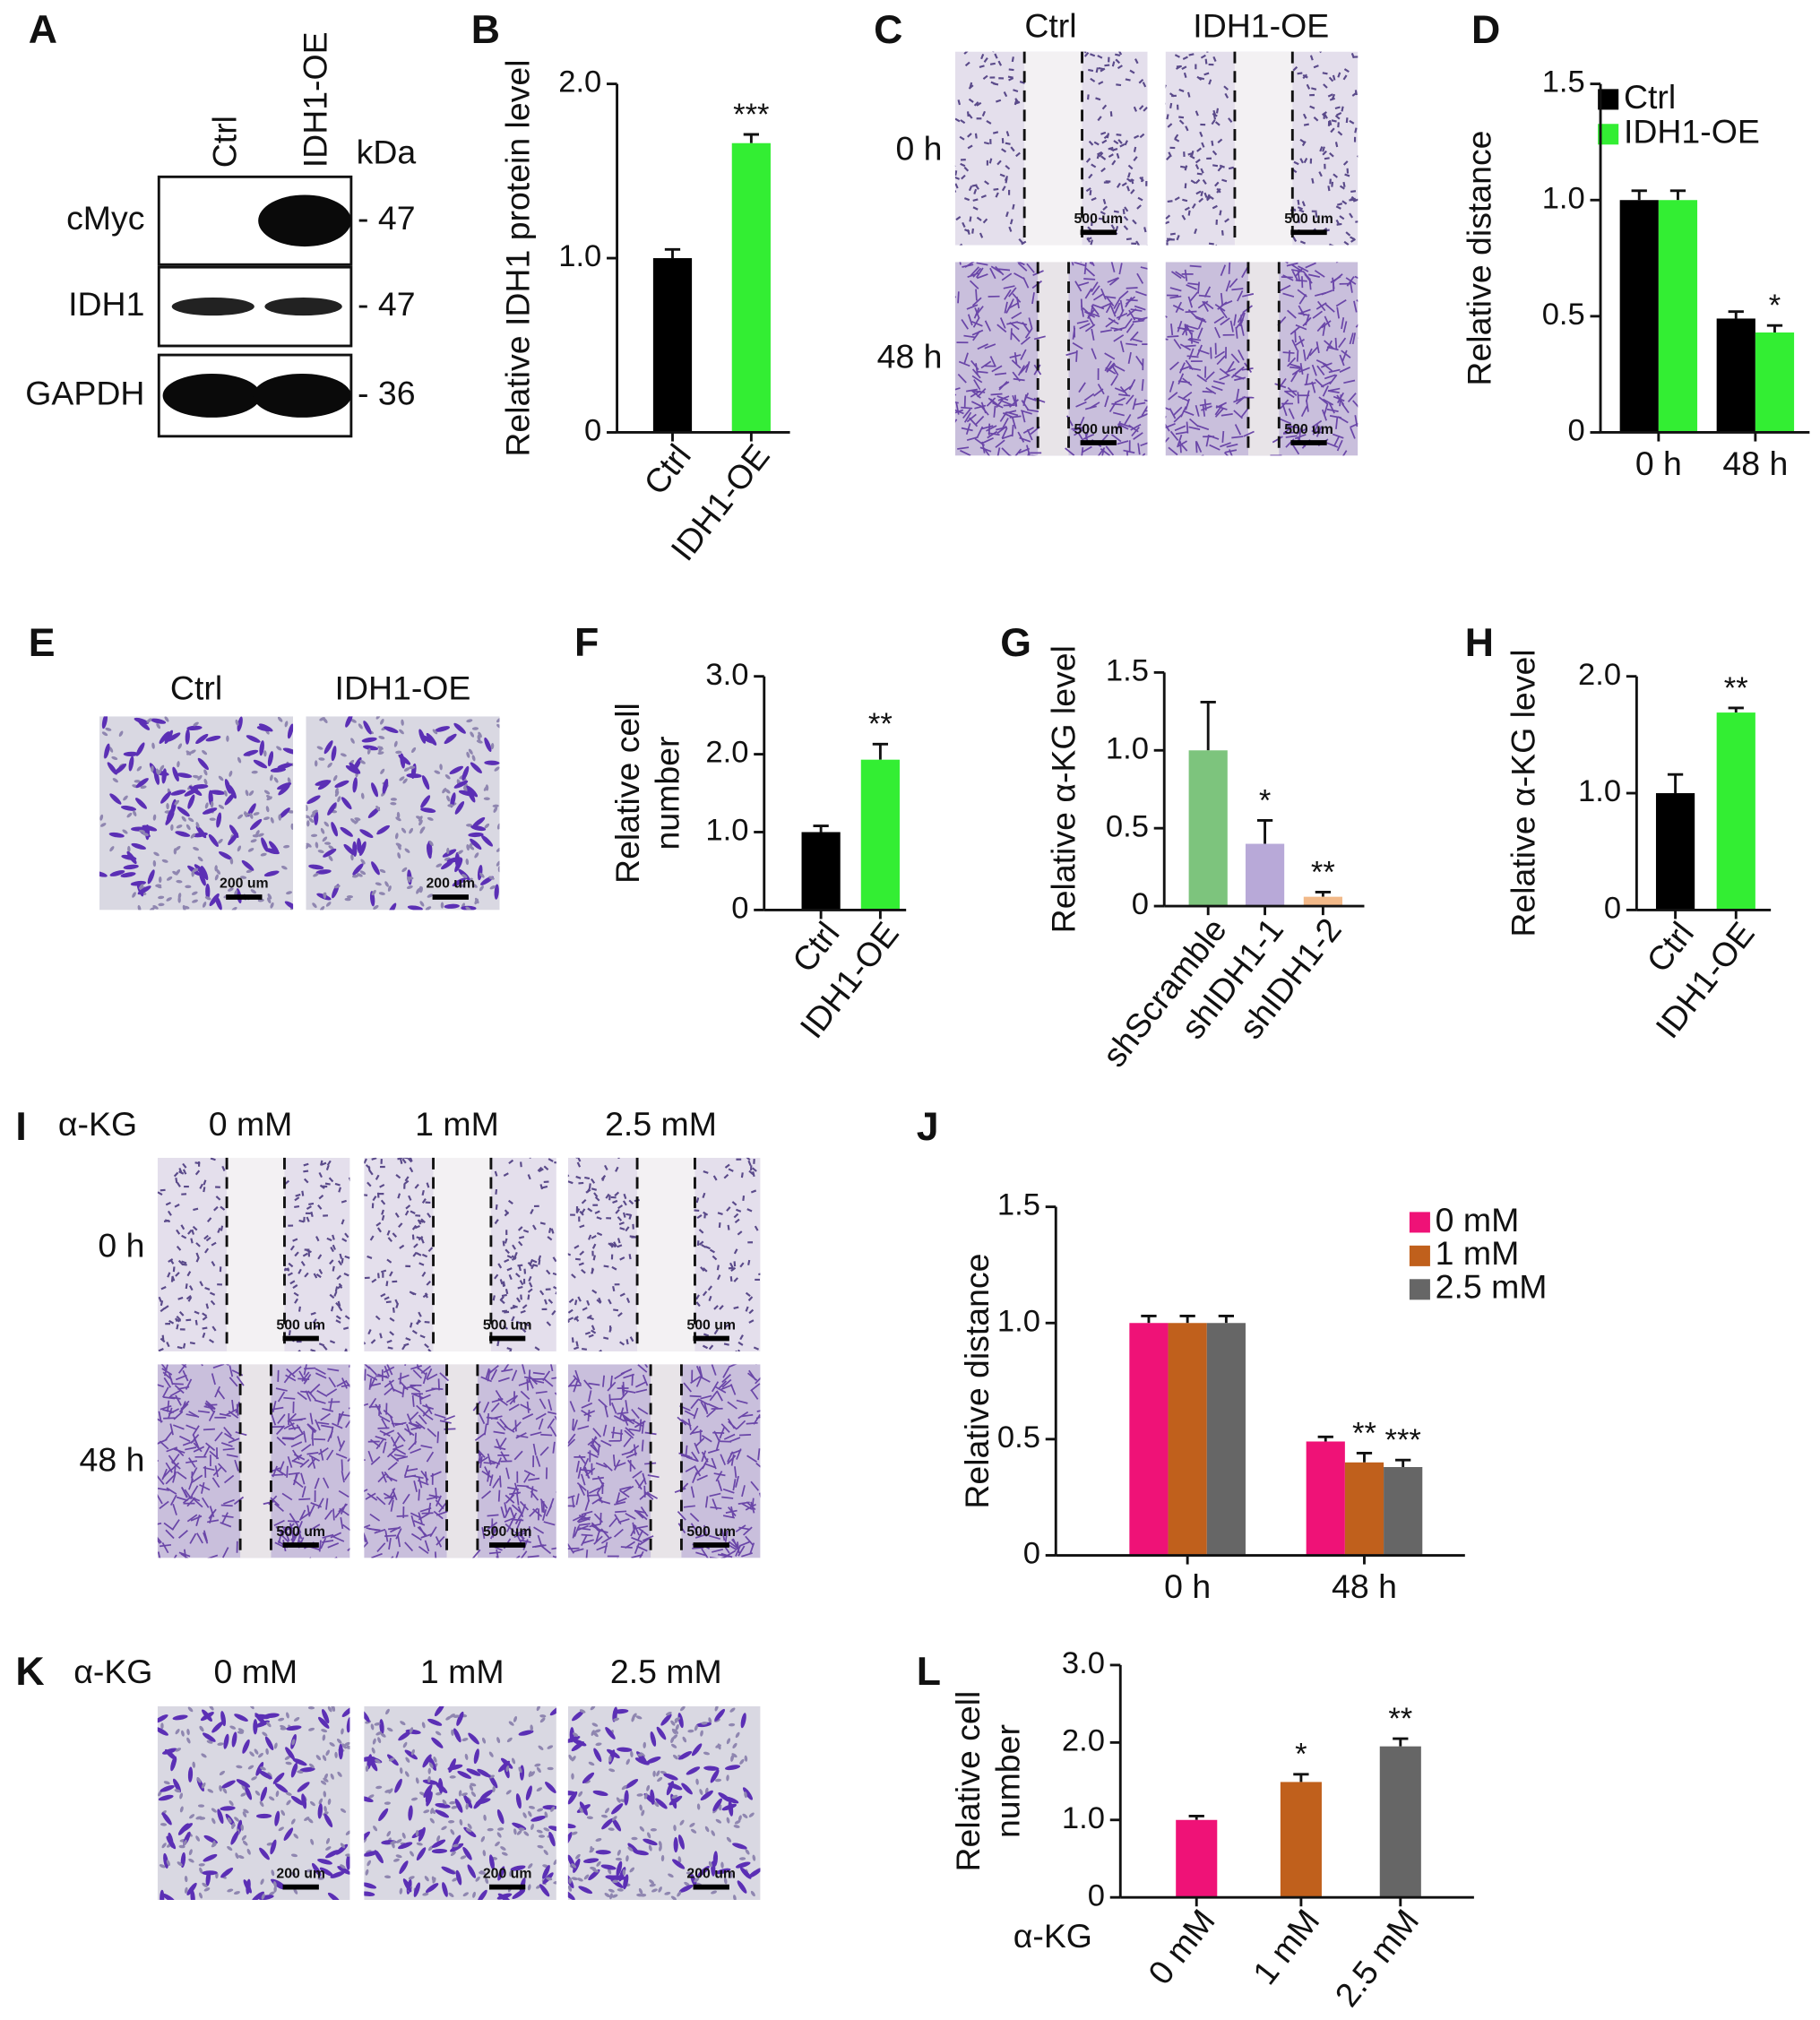 The height and width of the screenshot is (2020, 1820). What do you see at coordinates (1050, 26) in the screenshot?
I see `column-label: Ctrl` at bounding box center [1050, 26].